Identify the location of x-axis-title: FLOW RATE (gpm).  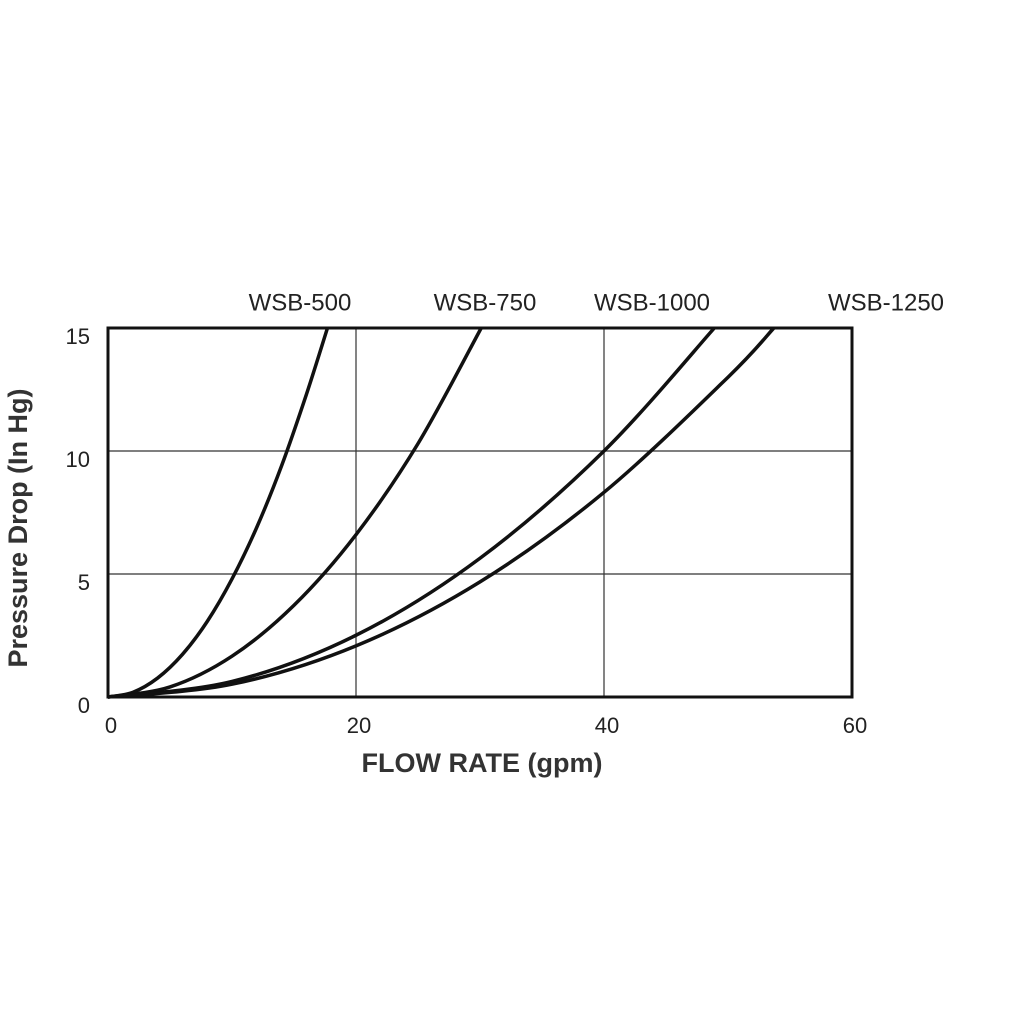
(482, 763).